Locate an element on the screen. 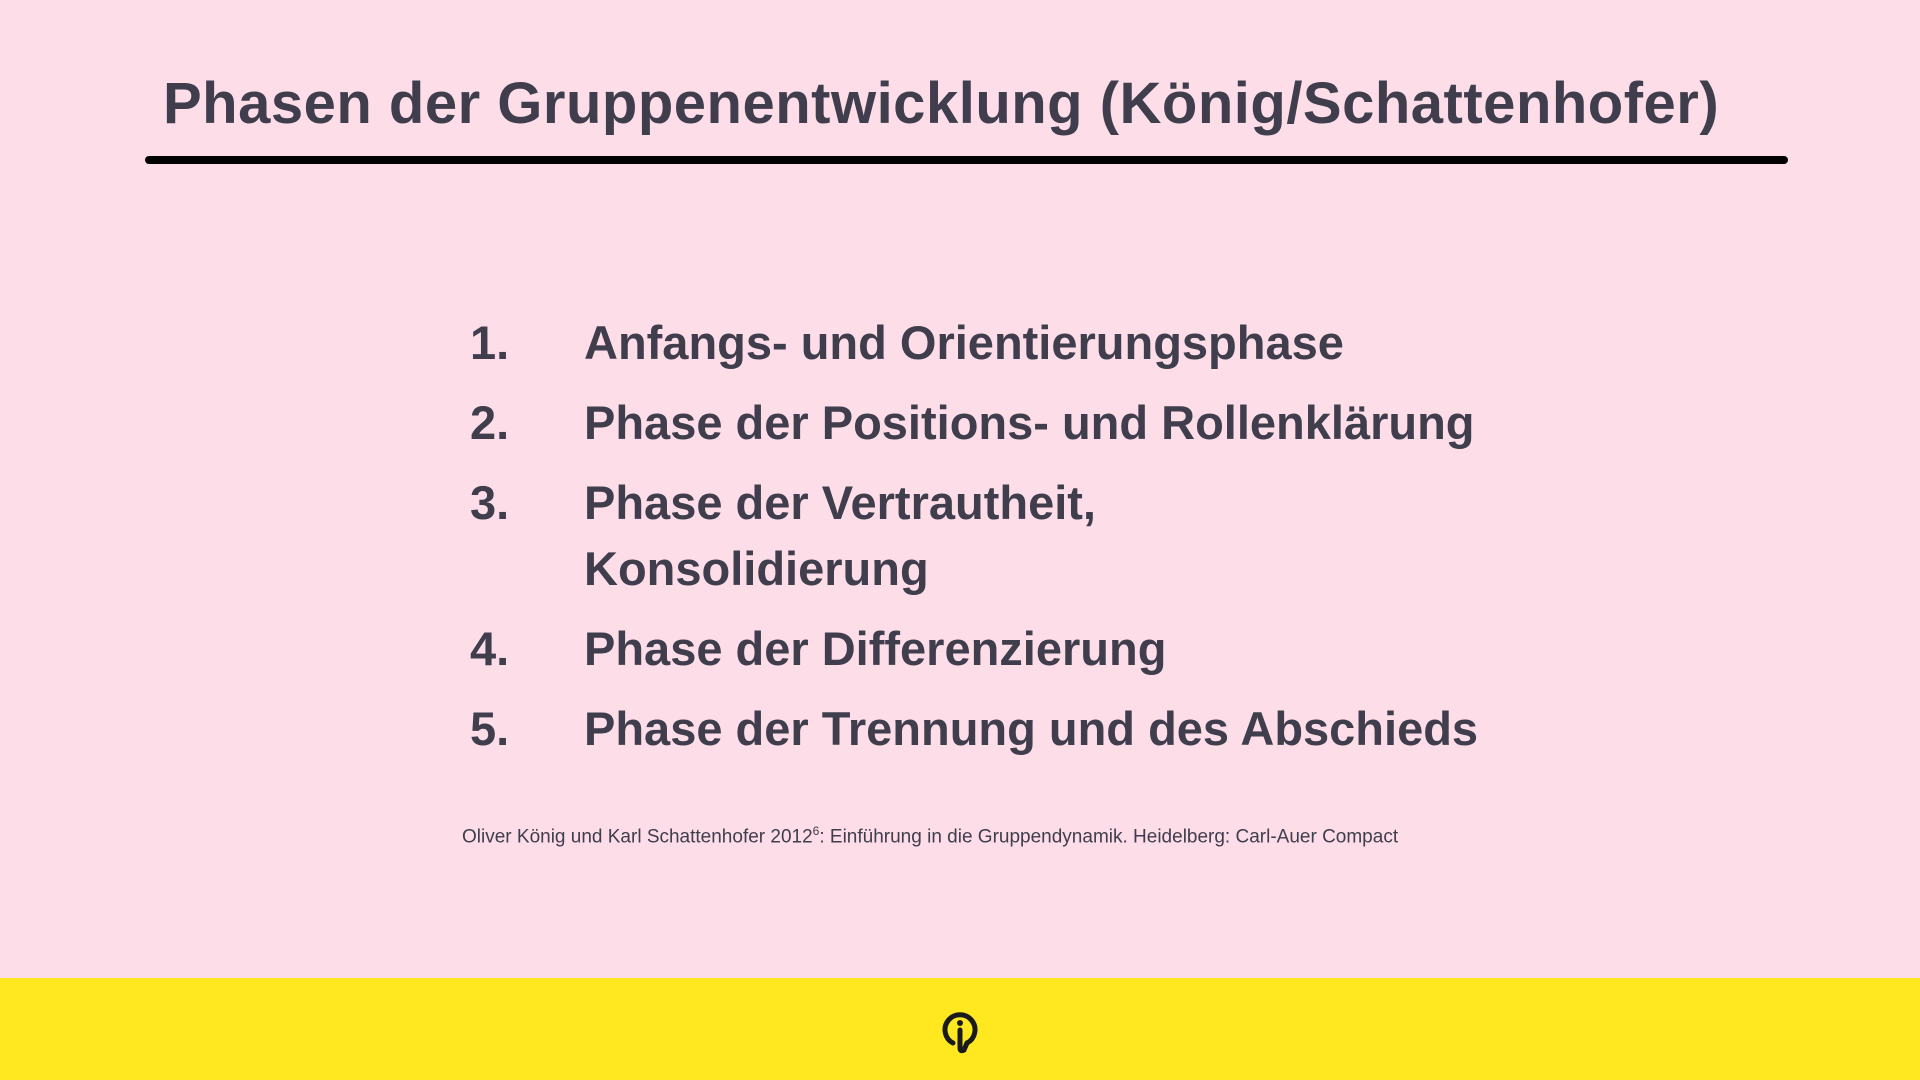 Image resolution: width=1920 pixels, height=1080 pixels. list-item: 5. Phase der Trennung und des Abschieds is located at coordinates (974, 729).